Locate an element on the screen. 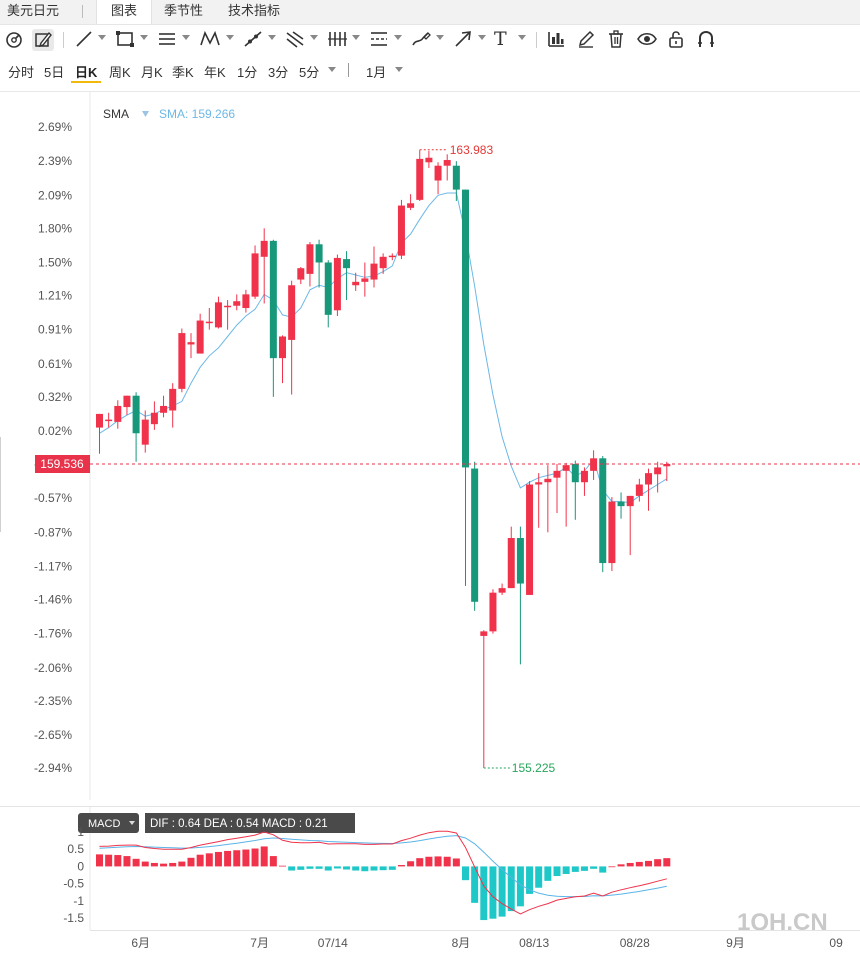  macd-values-label: DIF : 0.64 DEA : 0.54 MACD : 0.21 is located at coordinates (239, 824).